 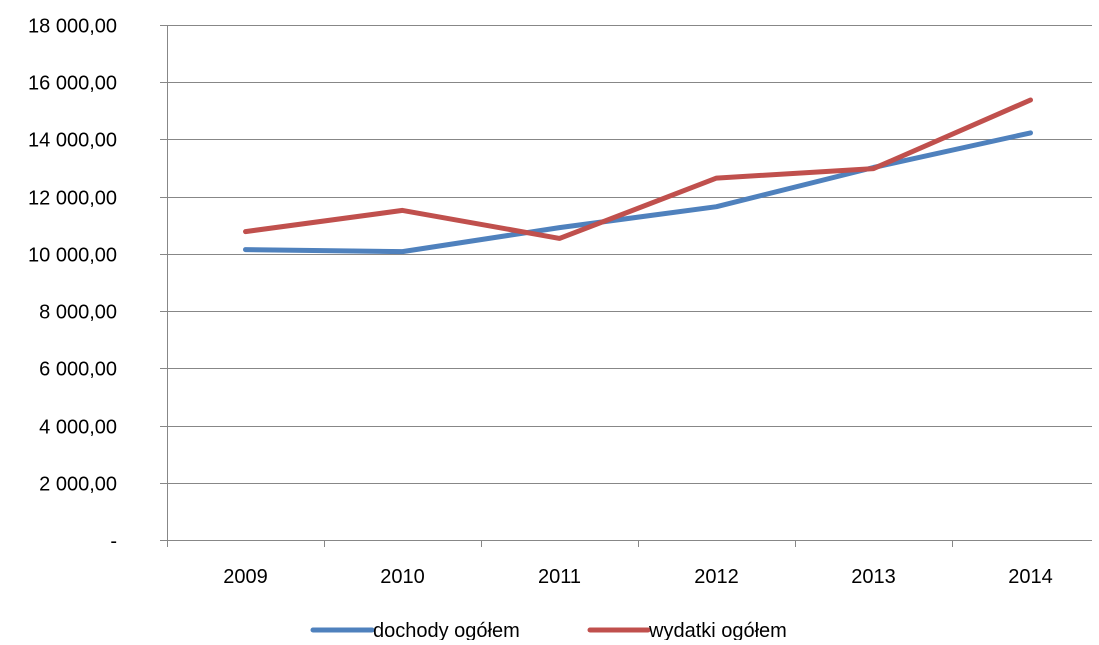 What do you see at coordinates (446, 630) in the screenshot?
I see `legend-label: dochody ogółem` at bounding box center [446, 630].